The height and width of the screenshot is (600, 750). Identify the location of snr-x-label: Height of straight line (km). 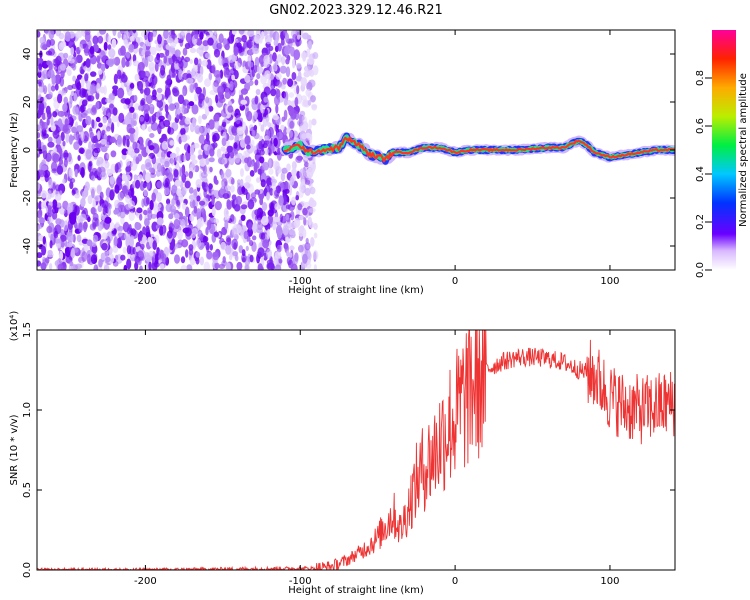
(356, 590).